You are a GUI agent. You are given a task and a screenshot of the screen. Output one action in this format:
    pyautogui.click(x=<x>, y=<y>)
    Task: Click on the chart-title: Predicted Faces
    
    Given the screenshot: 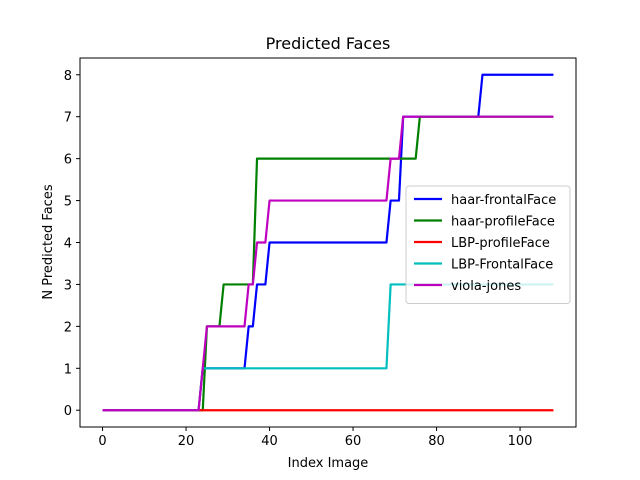 What is the action you would take?
    pyautogui.click(x=328, y=43)
    